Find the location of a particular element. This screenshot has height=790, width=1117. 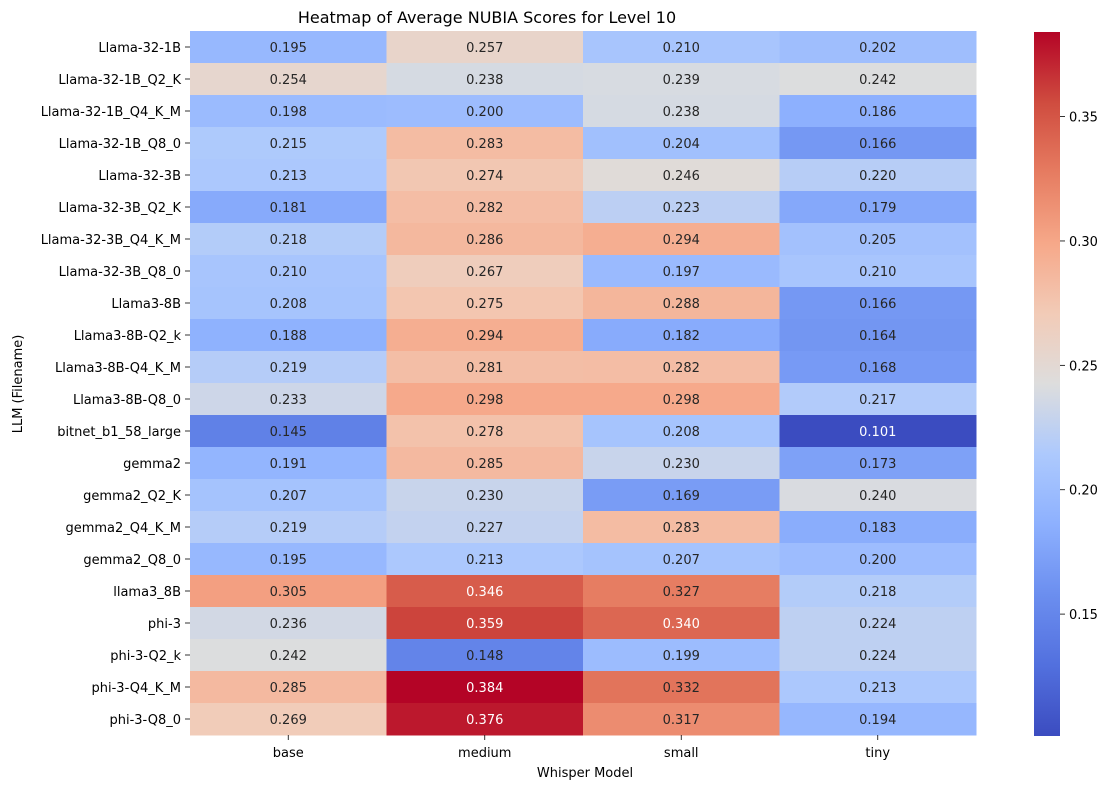

cell-value-label: 0.224 is located at coordinates (877, 656).